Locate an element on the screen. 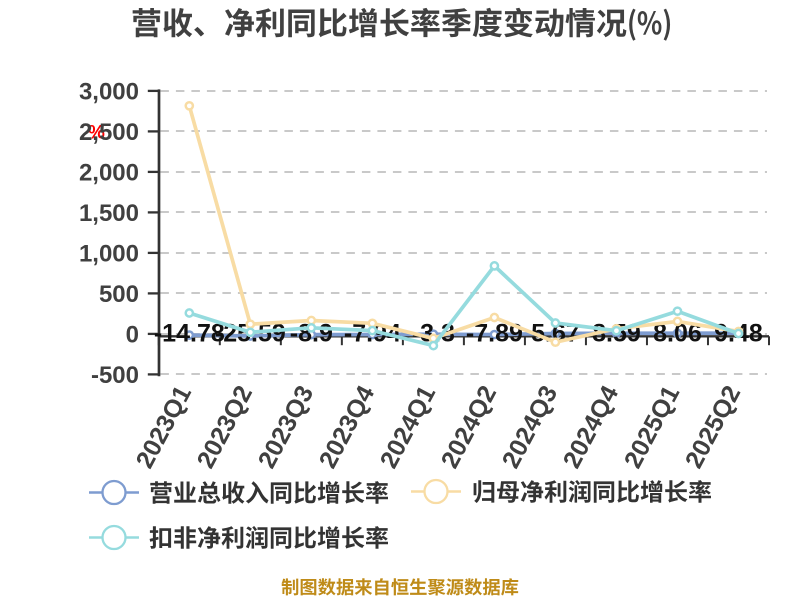  svg-text: 500 is located at coordinates (119, 294).